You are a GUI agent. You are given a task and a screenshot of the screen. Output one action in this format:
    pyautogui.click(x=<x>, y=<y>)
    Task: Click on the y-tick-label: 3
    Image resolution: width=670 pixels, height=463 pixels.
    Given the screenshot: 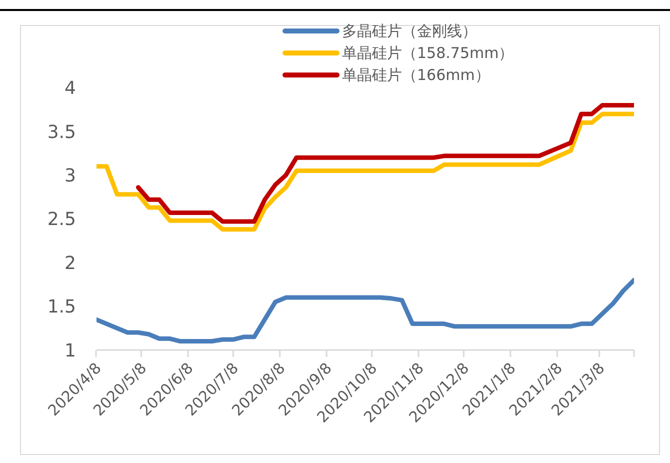 What is the action you would take?
    pyautogui.click(x=70, y=176)
    